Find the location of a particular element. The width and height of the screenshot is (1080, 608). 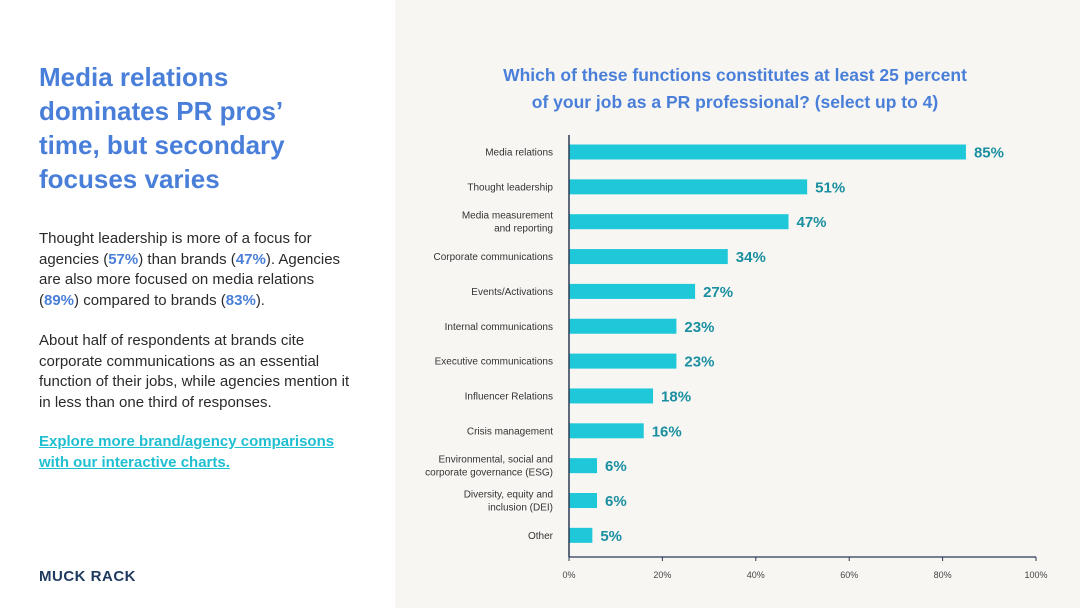

brand-media-relations-value: 83% is located at coordinates (240, 300).